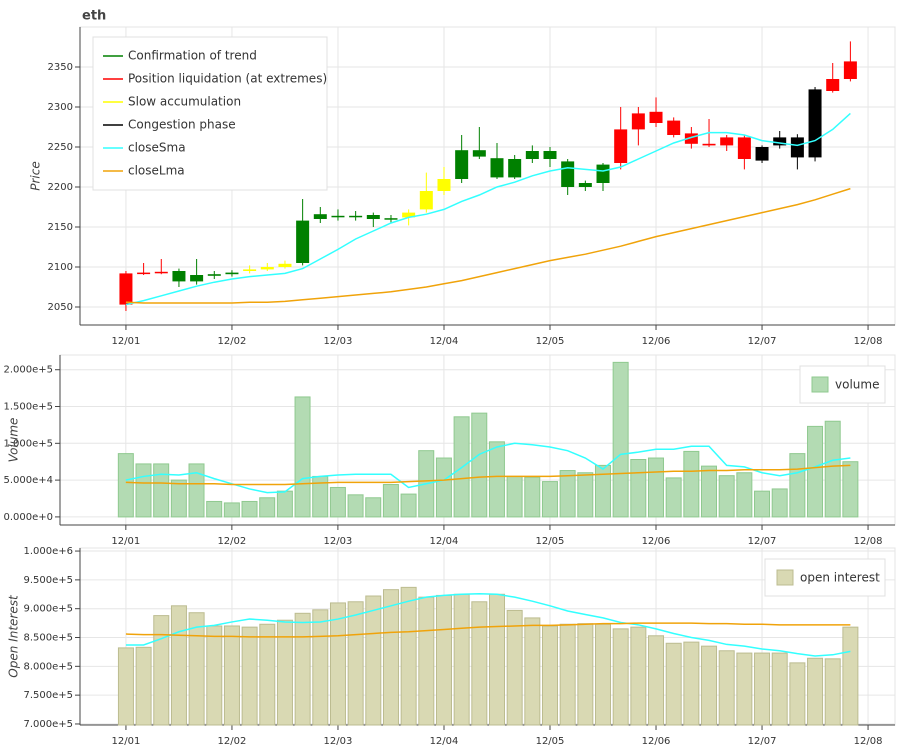 The height and width of the screenshot is (750, 900). What do you see at coordinates (60, 147) in the screenshot?
I see `y-tick-label: 2250` at bounding box center [60, 147].